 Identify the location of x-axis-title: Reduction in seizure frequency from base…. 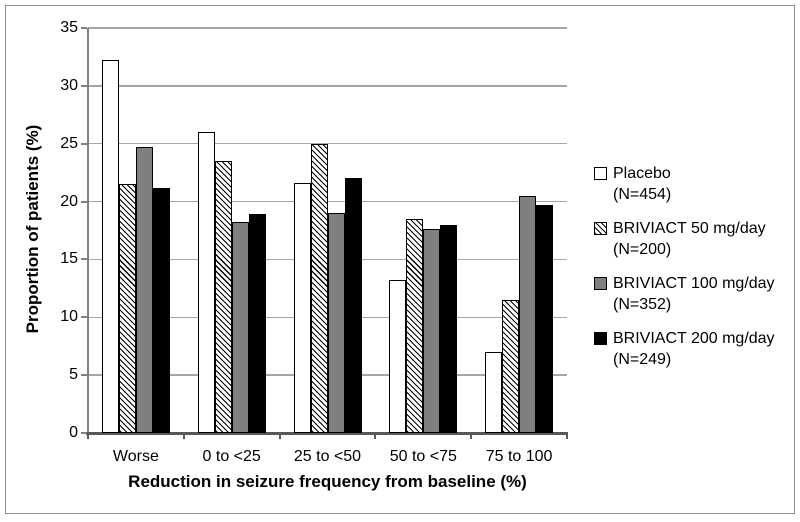
(327, 481).